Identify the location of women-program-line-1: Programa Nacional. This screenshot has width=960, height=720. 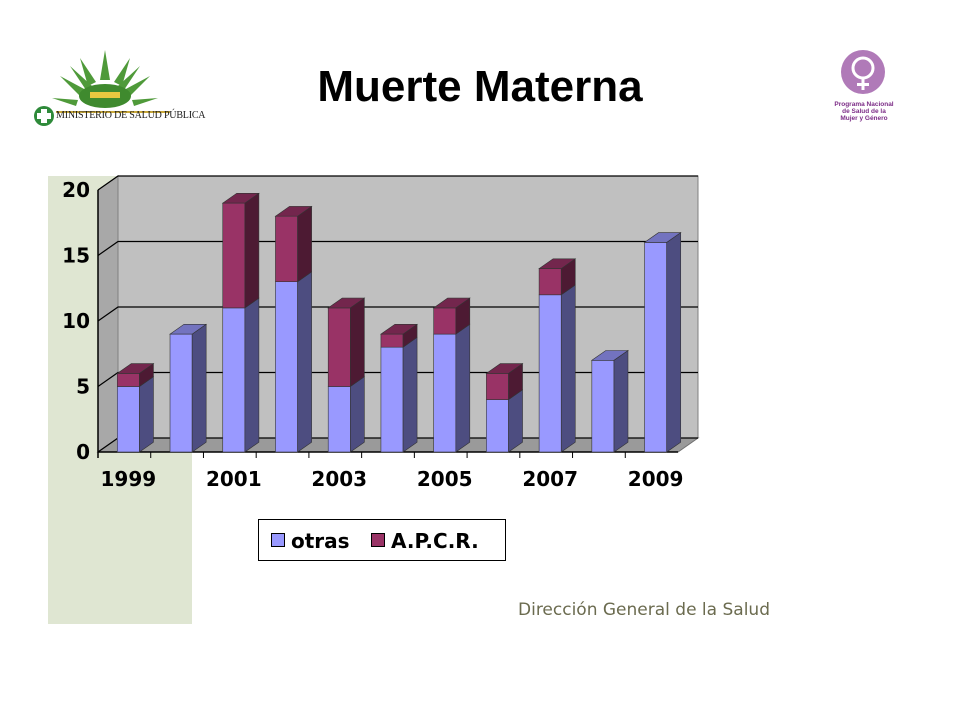
(864, 104).